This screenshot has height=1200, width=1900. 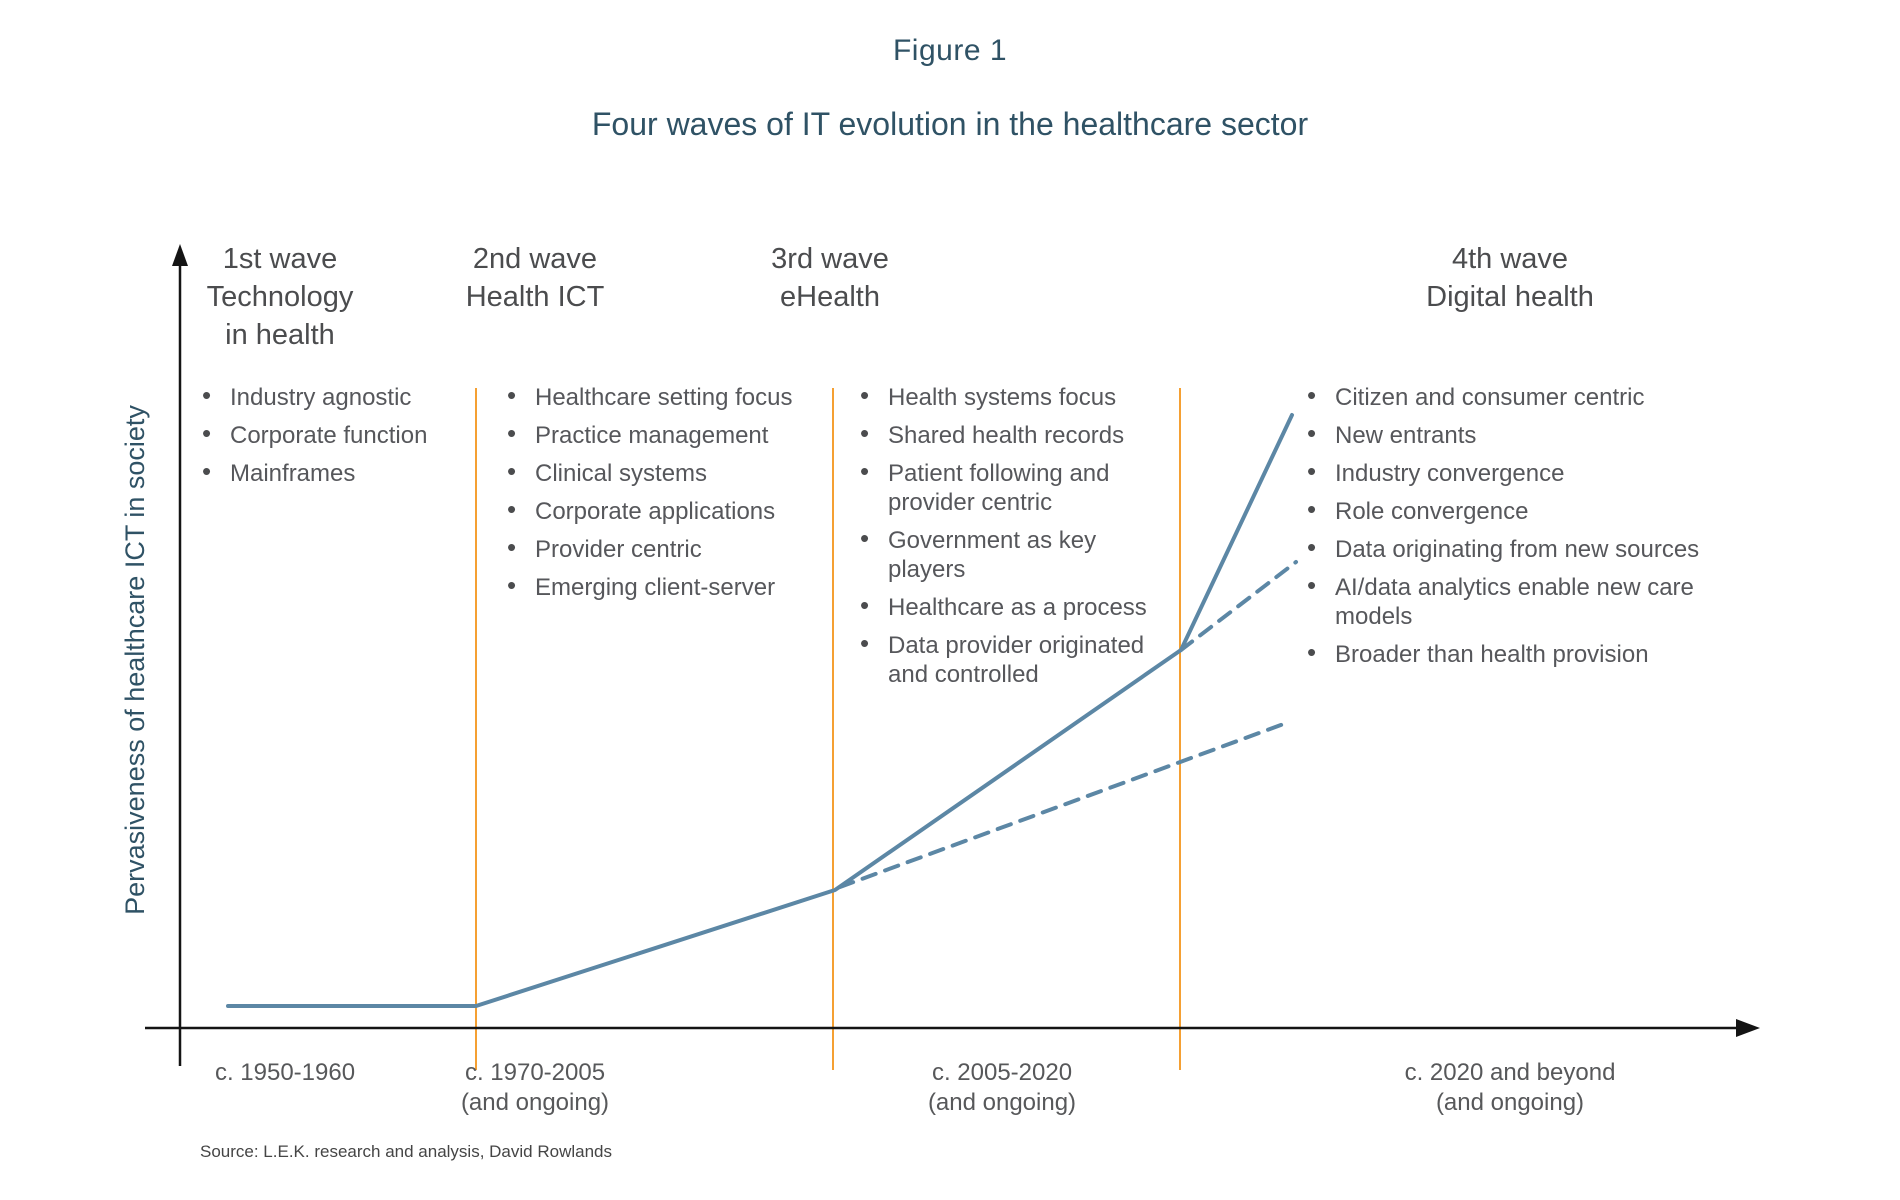 I want to click on x-axis, so click(x=952, y=1028).